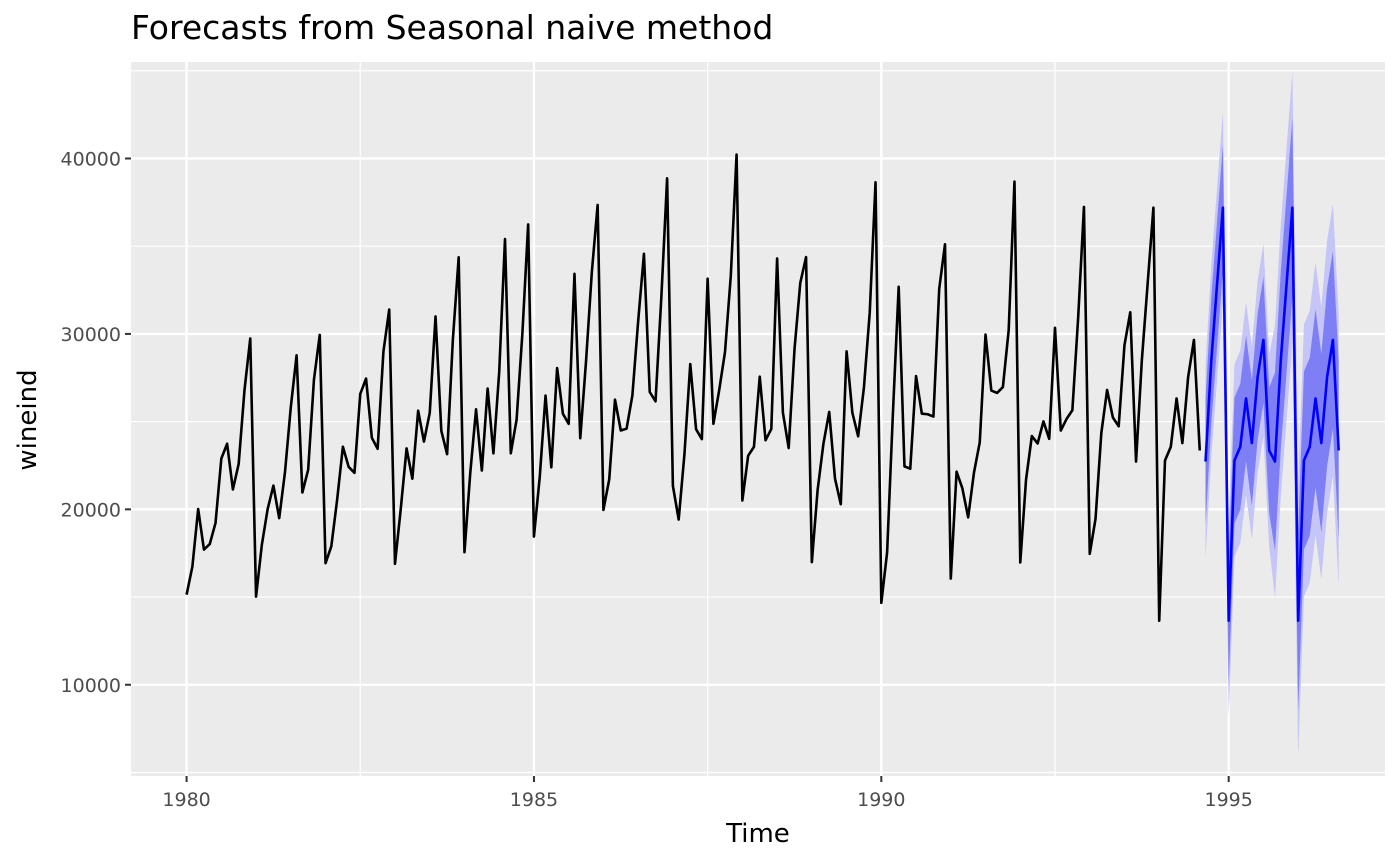  What do you see at coordinates (534, 800) in the screenshot?
I see `x-tick-label: 1985` at bounding box center [534, 800].